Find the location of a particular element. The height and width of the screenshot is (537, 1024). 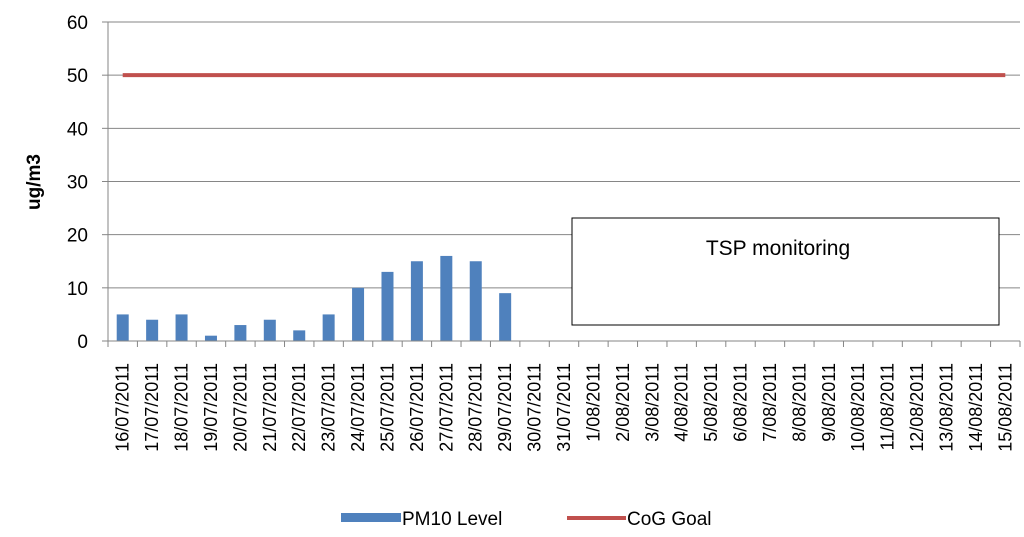

x-tick-label: 13/08/2011 is located at coordinates (946, 407).